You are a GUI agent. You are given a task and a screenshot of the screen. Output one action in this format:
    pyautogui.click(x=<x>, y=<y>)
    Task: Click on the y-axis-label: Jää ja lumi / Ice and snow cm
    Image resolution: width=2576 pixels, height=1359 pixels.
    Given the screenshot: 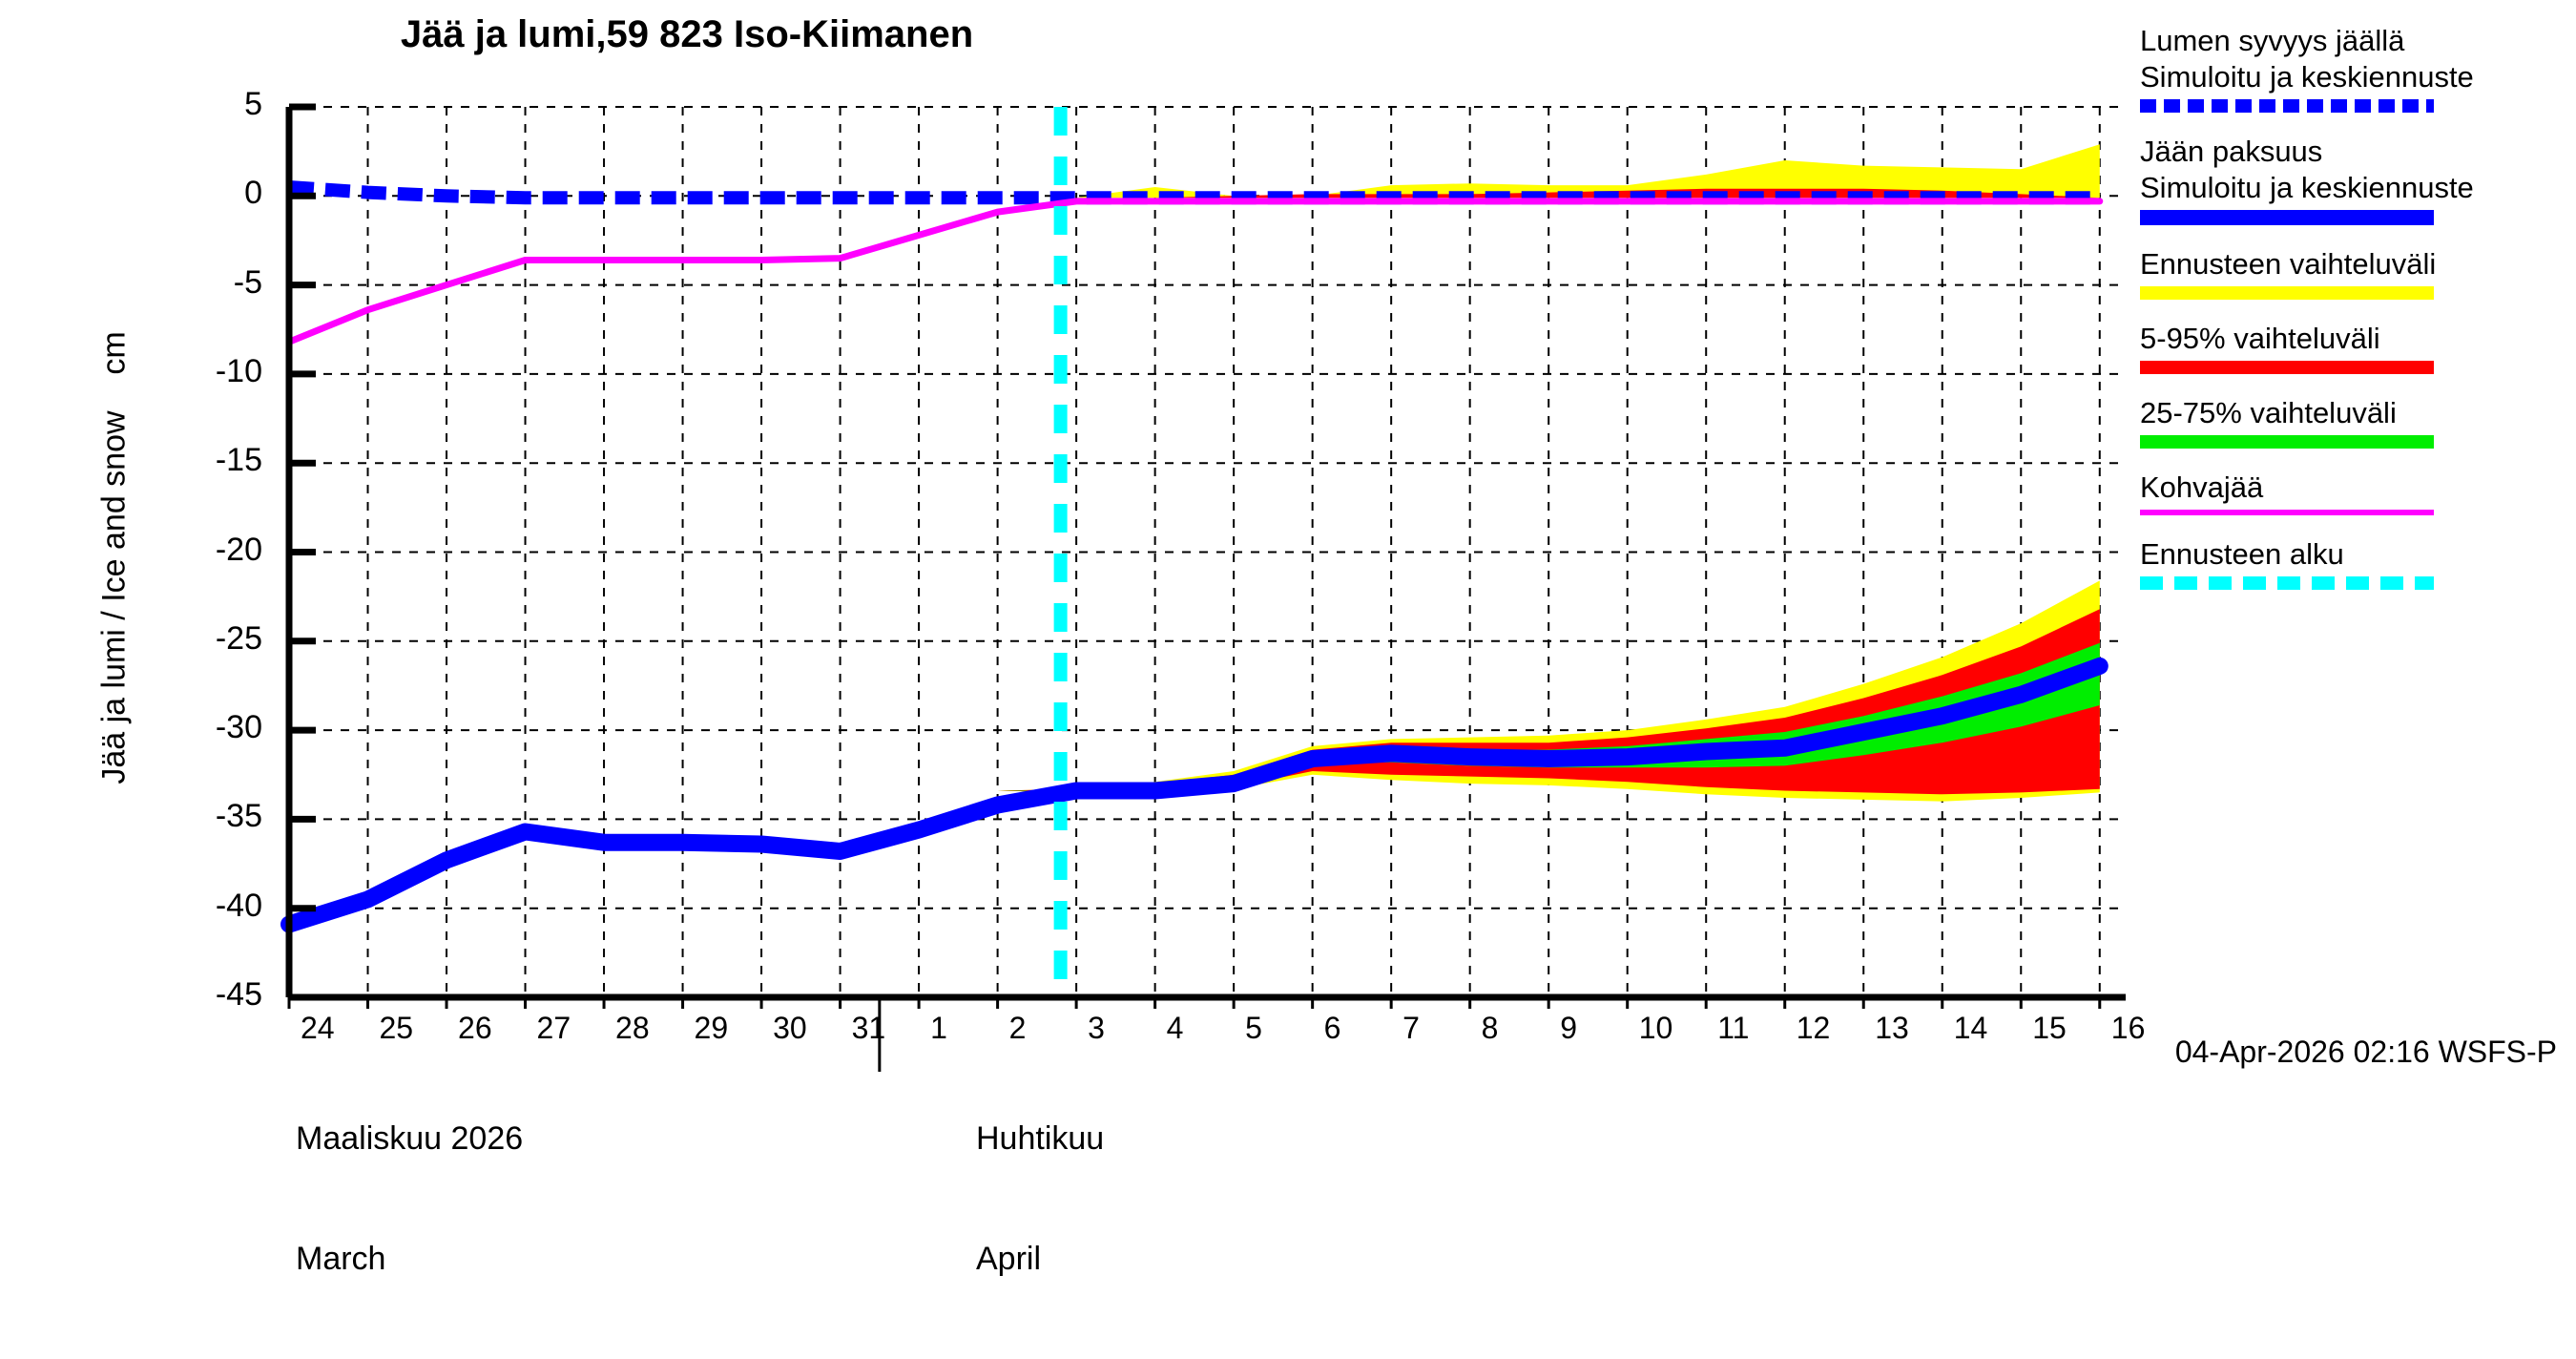 What is the action you would take?
    pyautogui.click(x=114, y=558)
    